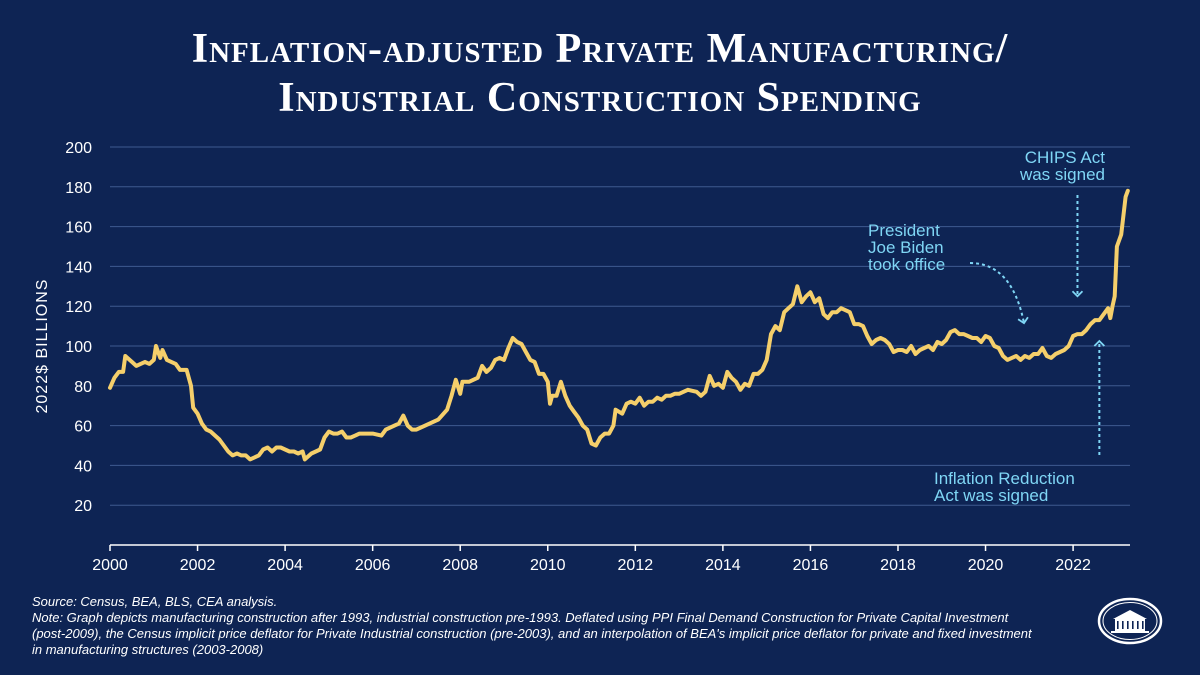 Image resolution: width=1200 pixels, height=675 pixels. I want to click on annotation-biden-office-arrow, so click(999, 293).